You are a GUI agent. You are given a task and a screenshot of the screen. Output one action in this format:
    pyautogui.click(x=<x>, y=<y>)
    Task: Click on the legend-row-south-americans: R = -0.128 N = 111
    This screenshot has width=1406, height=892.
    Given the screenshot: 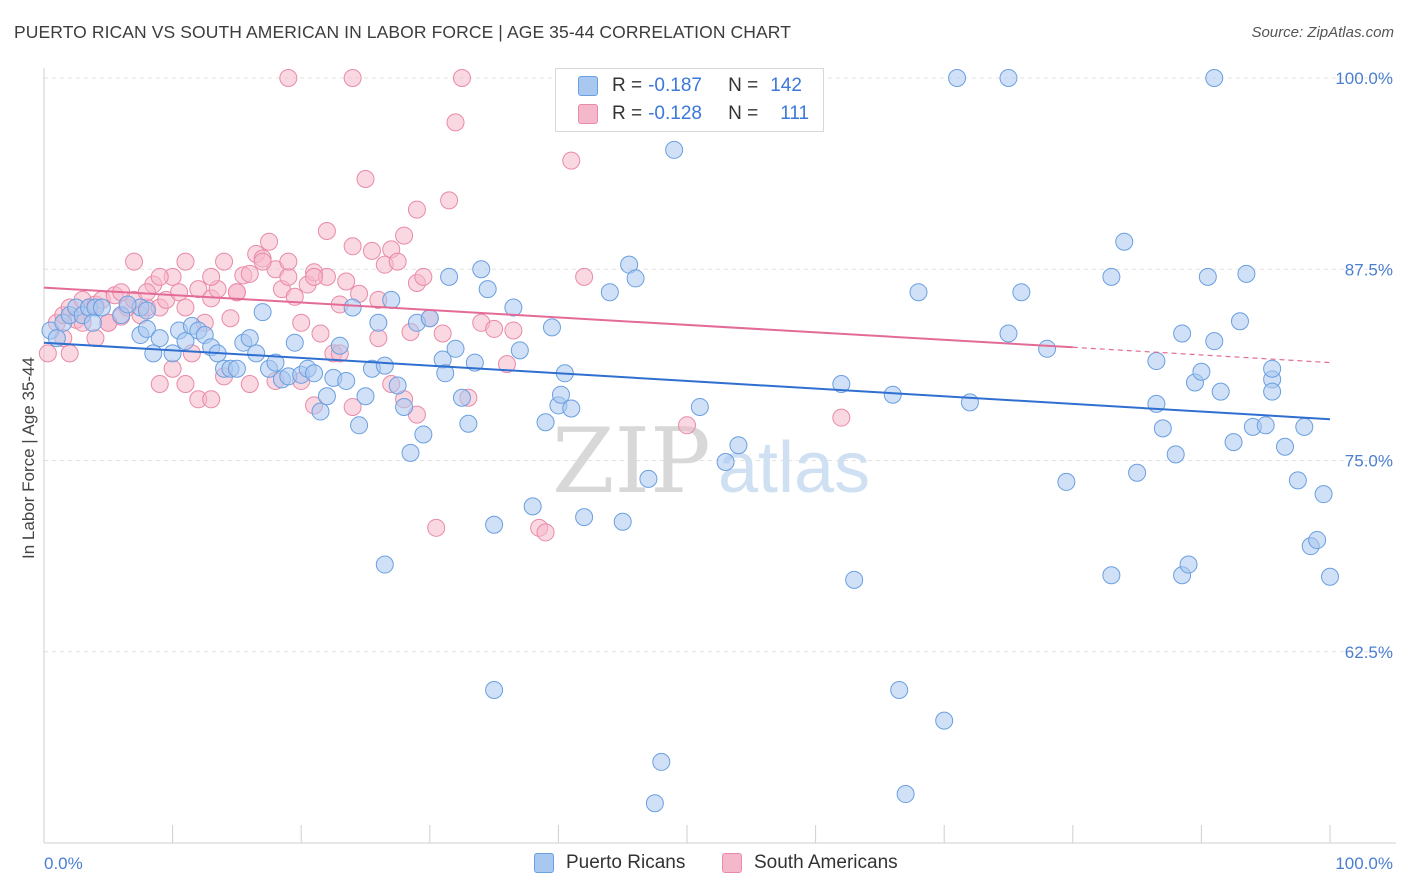 What is the action you would take?
    pyautogui.click(x=693, y=114)
    